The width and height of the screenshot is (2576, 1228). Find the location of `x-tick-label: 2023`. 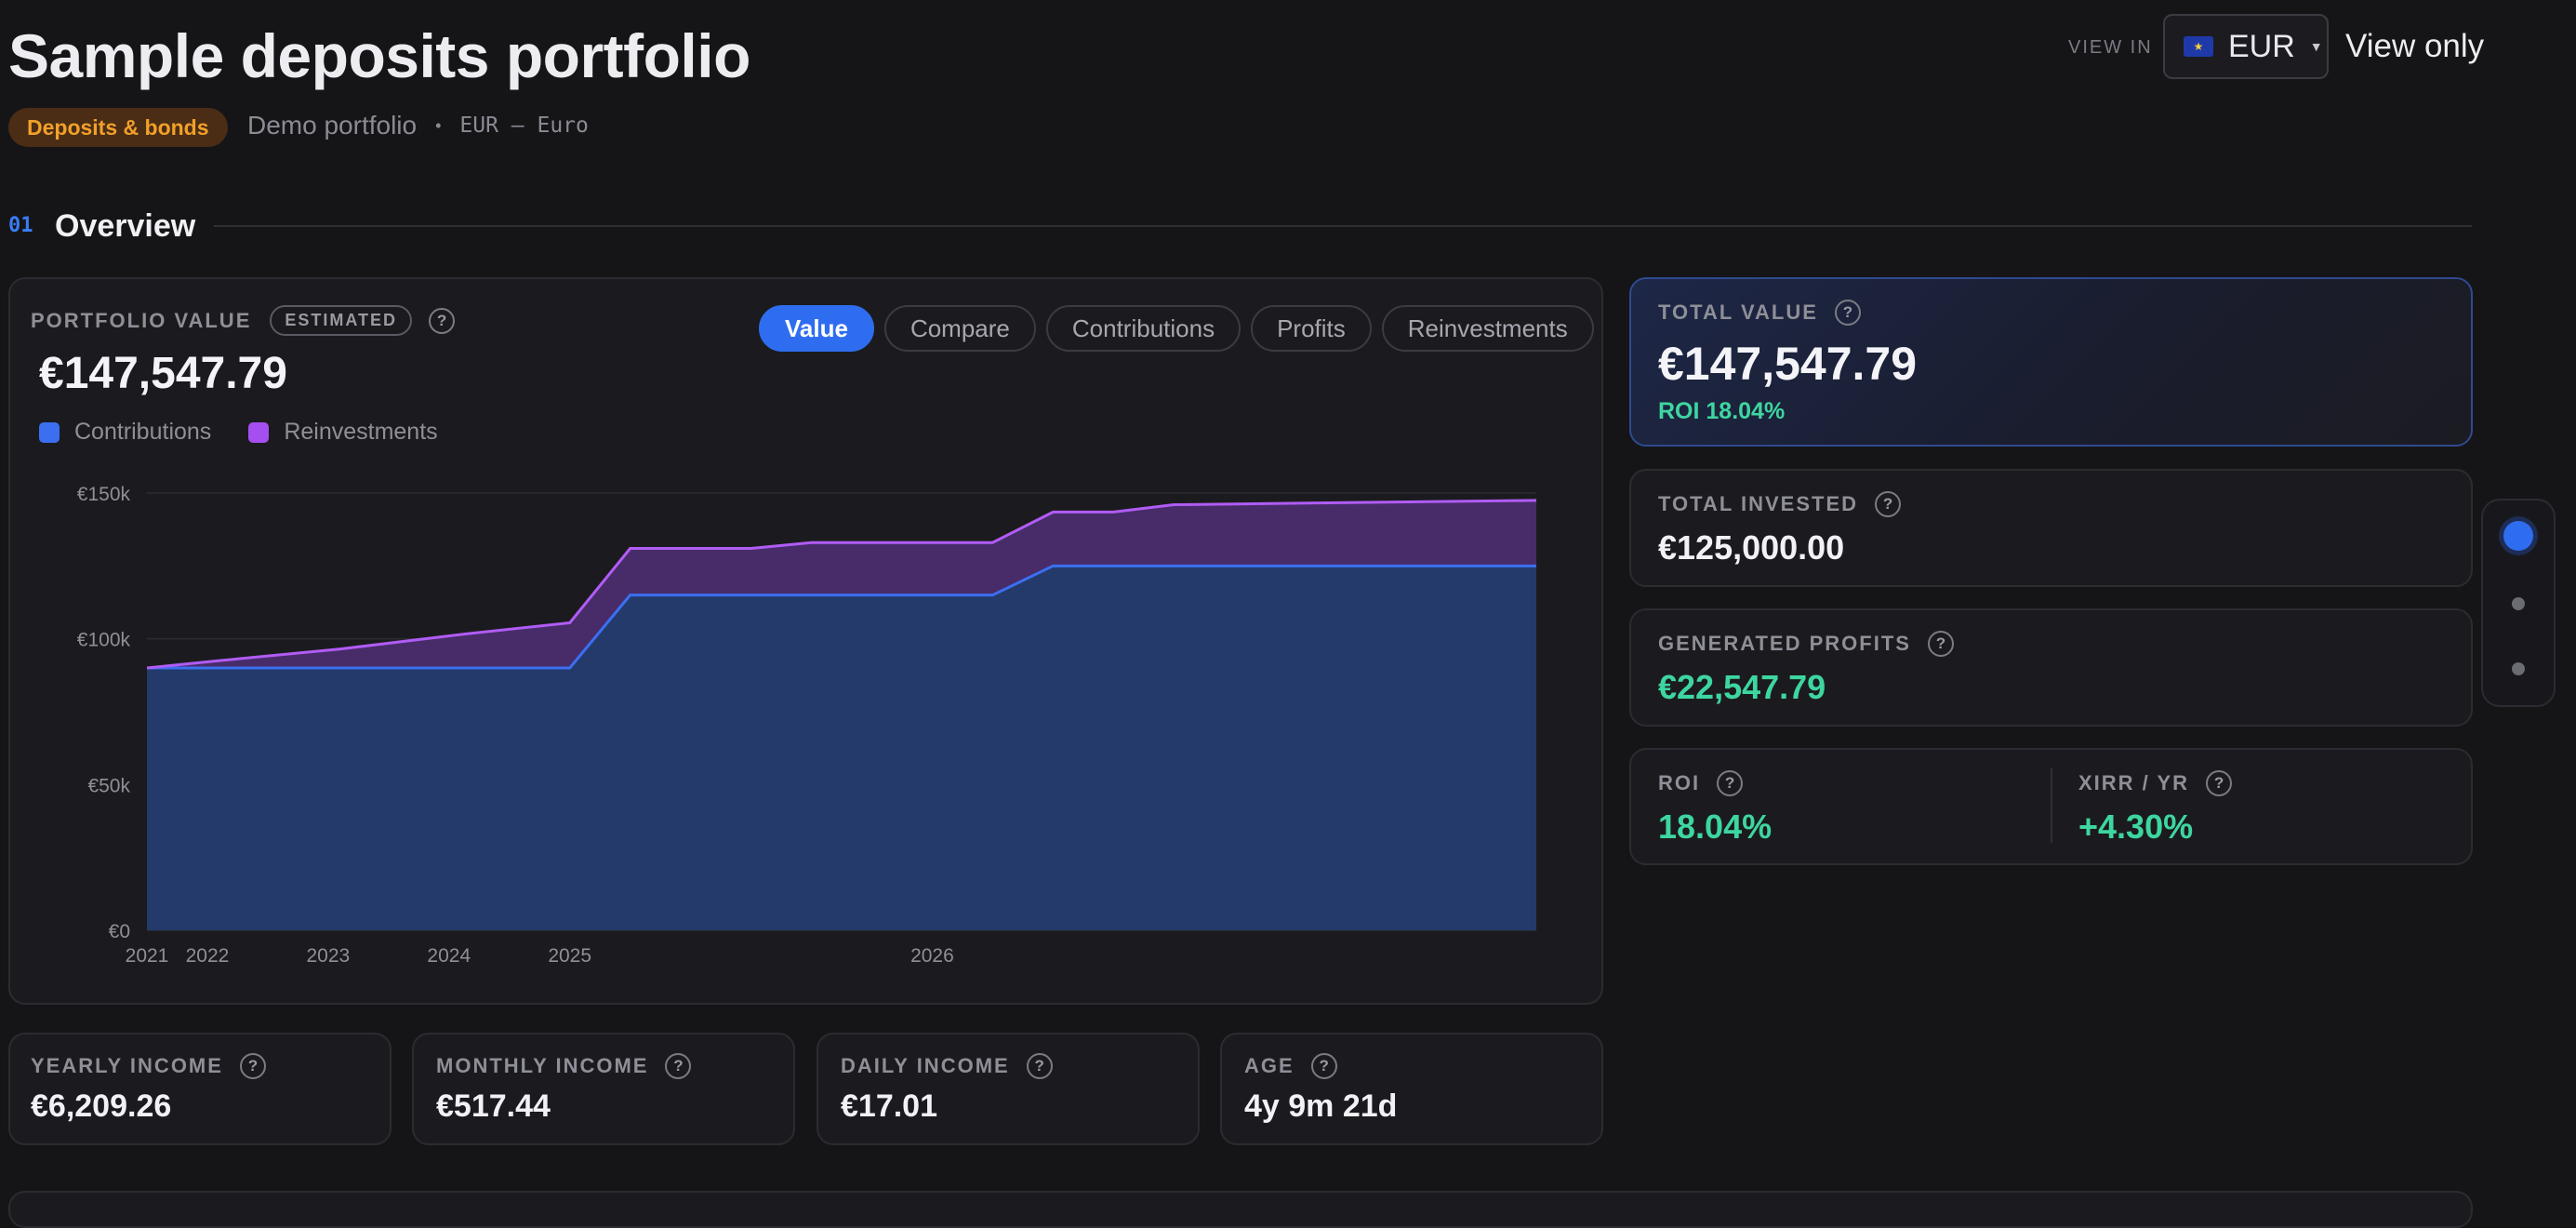

x-tick-label: 2023 is located at coordinates (329, 956).